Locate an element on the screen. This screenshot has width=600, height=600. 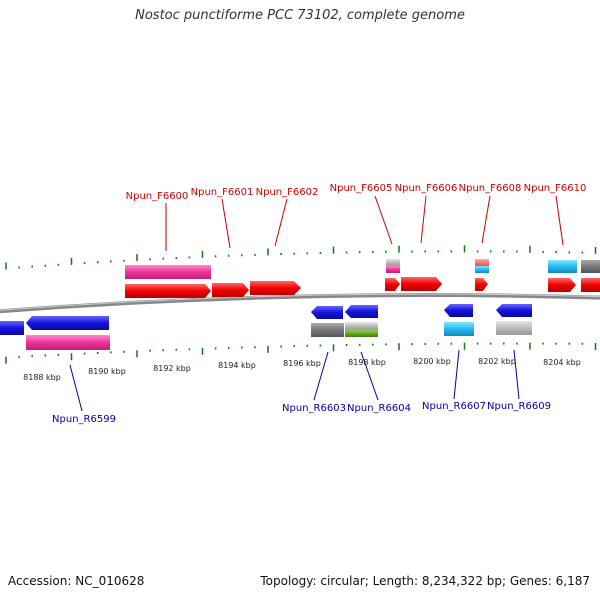
gene-label-f6610: Npun_F6610 is located at coordinates (555, 188).